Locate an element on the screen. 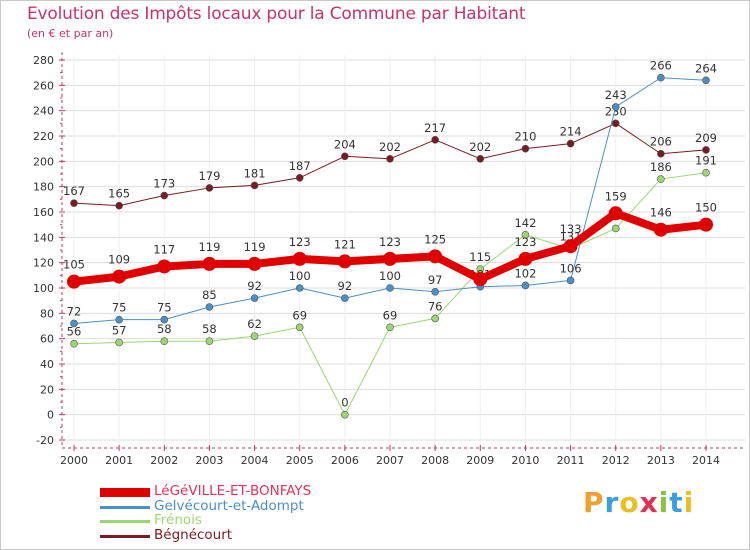  data-label-fr-nois: 186 is located at coordinates (661, 167).